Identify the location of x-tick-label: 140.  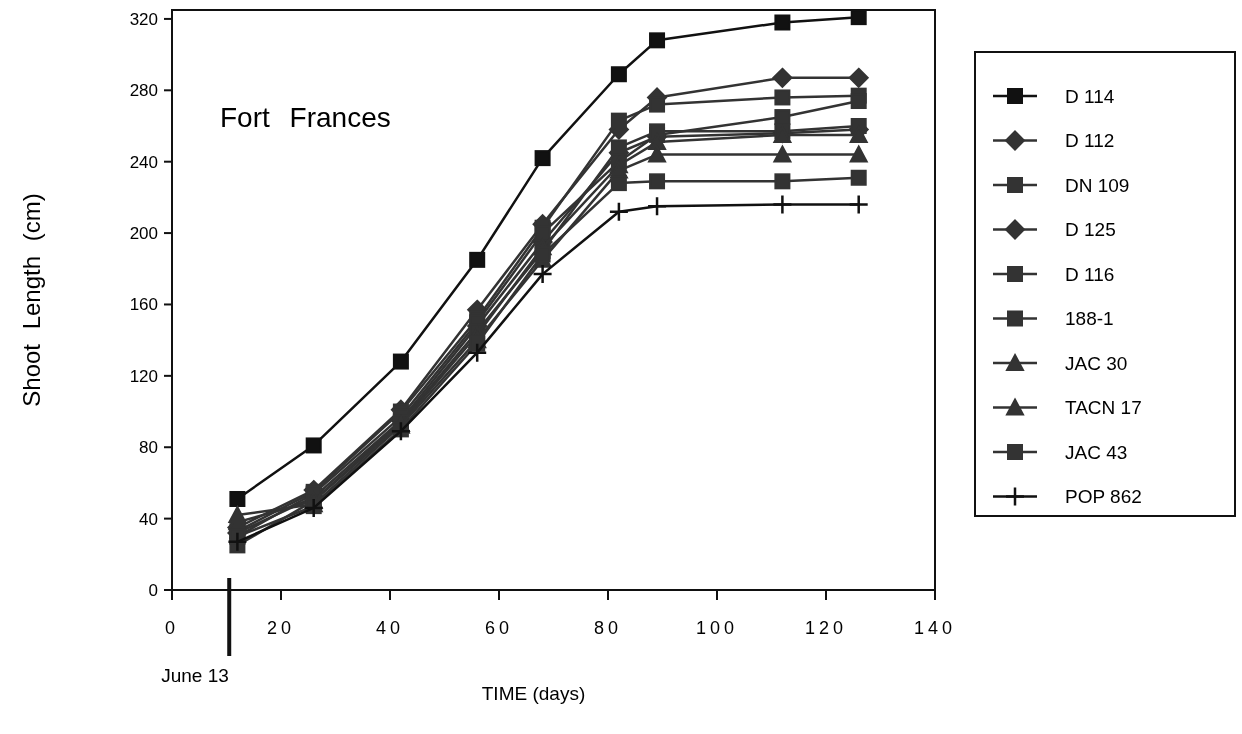
(935, 628).